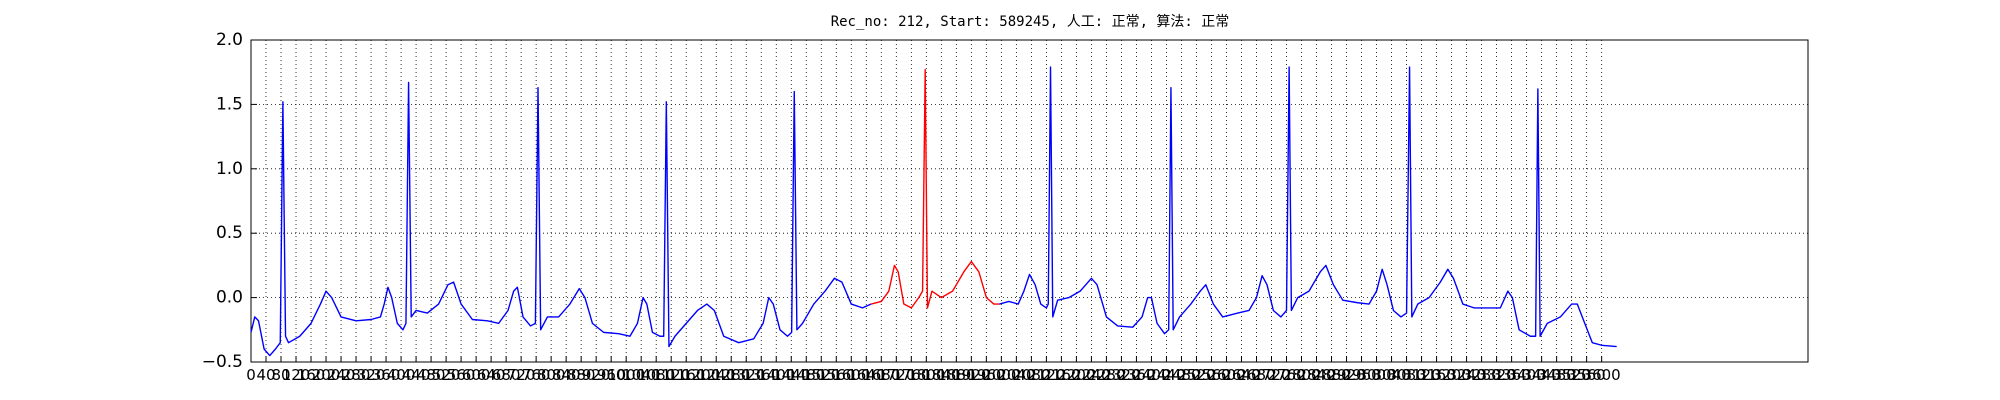 Image resolution: width=2000 pixels, height=400 pixels. Describe the element at coordinates (1436, 375) in the screenshot. I see `x-tick-label: 3160` at that location.